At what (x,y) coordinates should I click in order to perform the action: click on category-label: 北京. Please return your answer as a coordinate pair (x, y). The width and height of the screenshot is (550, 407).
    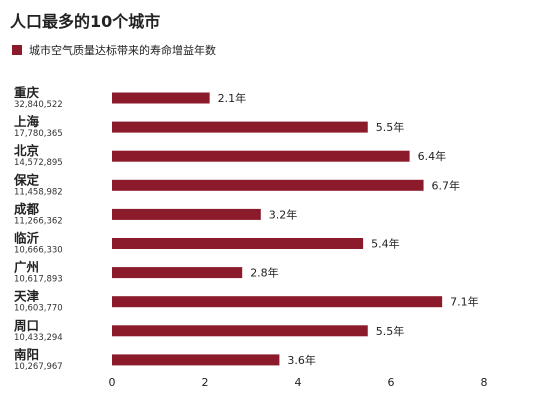
    Looking at the image, I should click on (27, 150).